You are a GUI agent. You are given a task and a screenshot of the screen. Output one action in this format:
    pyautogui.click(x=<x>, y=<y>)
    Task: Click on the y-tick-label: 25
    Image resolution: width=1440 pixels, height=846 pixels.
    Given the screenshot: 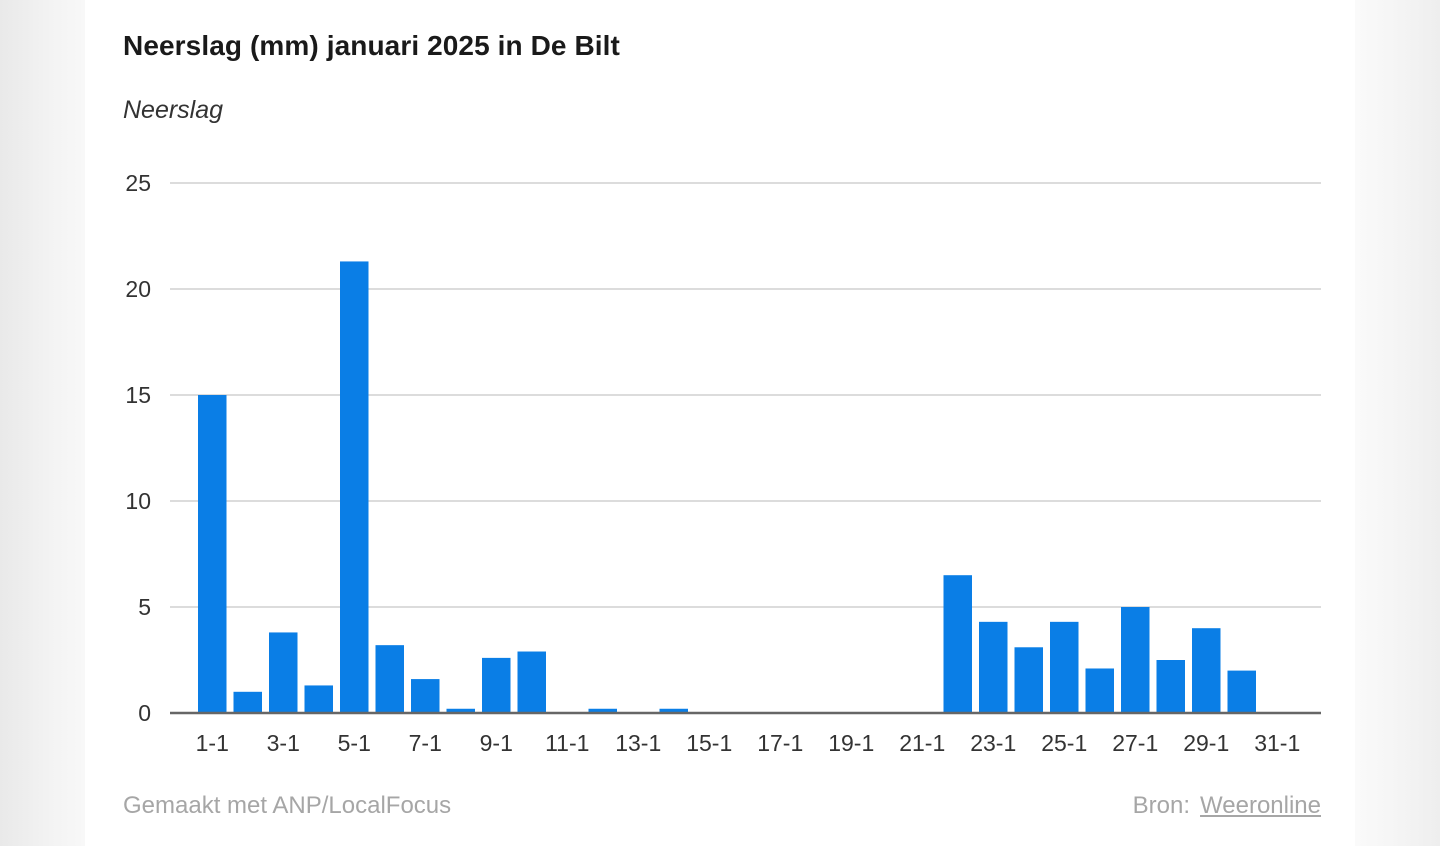 What is the action you would take?
    pyautogui.click(x=138, y=183)
    